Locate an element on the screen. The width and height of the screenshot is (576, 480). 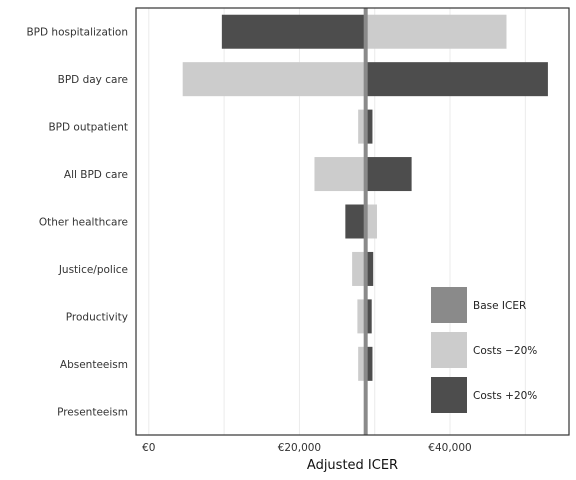
legend-swatch-minus is located at coordinates (449, 350).